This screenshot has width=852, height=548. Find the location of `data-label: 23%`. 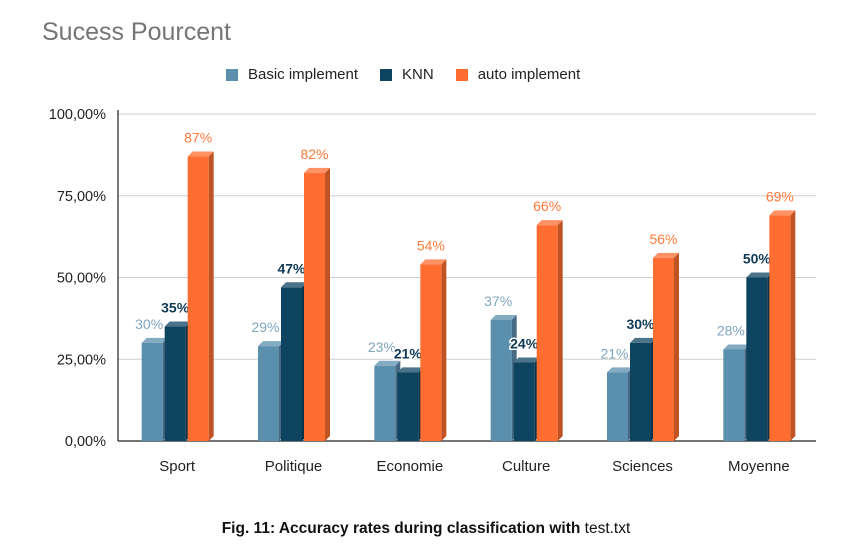

data-label: 23% is located at coordinates (382, 347).